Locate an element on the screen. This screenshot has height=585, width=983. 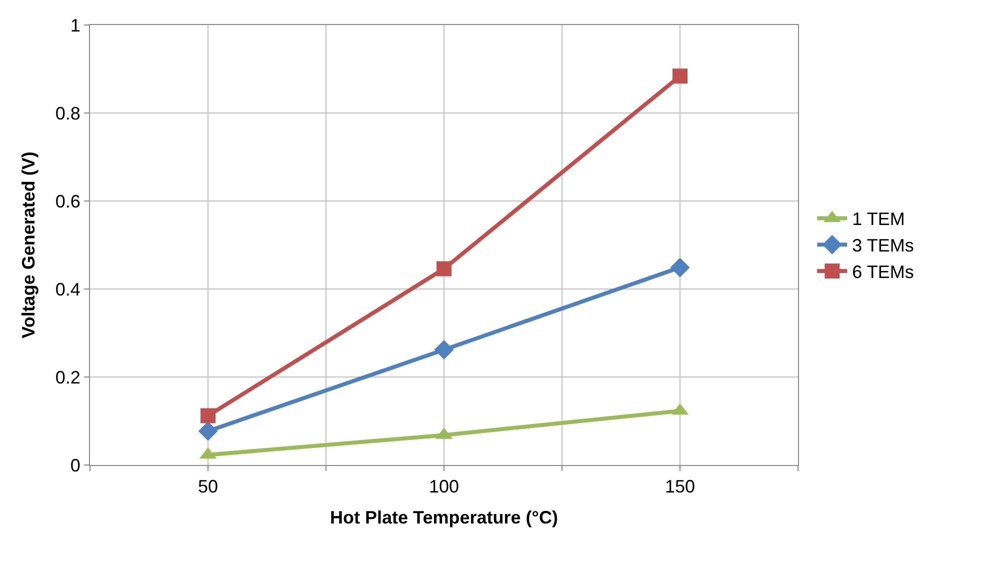
x-tick-label: 100 is located at coordinates (444, 486).